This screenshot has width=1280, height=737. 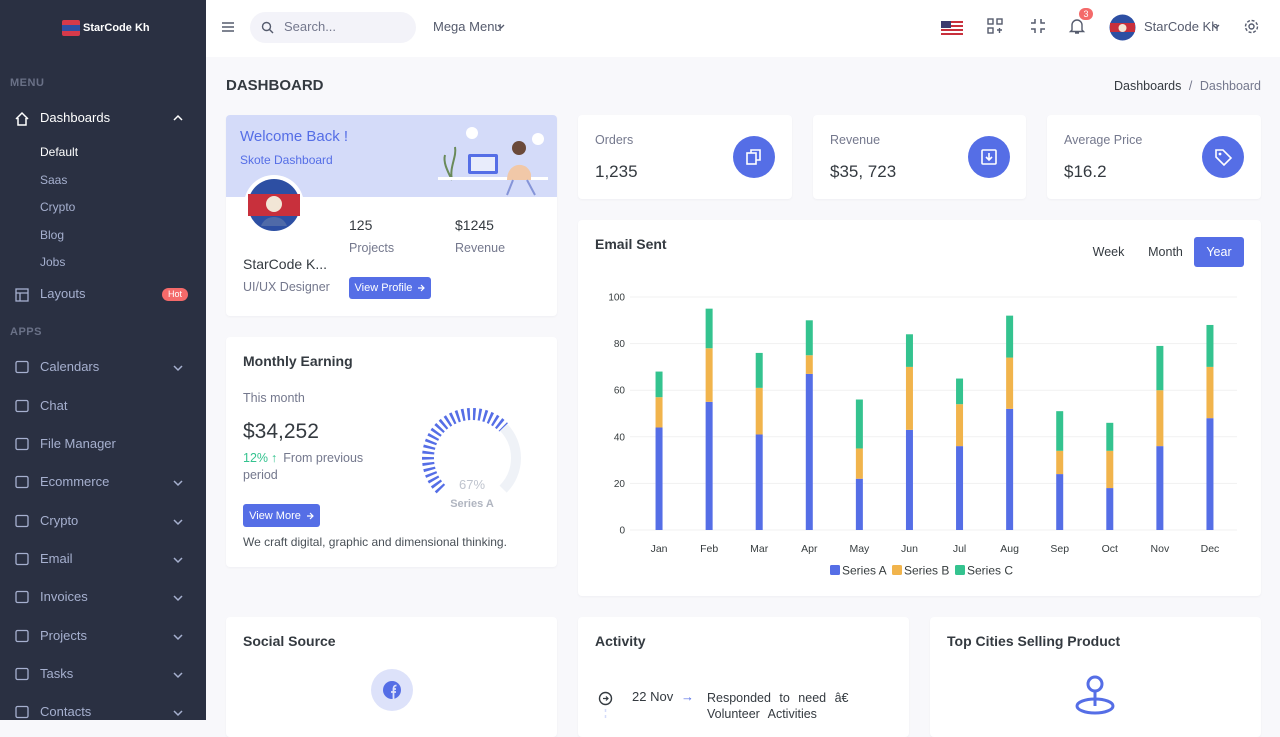 I want to click on gauge-series: Series A, so click(x=472, y=504).